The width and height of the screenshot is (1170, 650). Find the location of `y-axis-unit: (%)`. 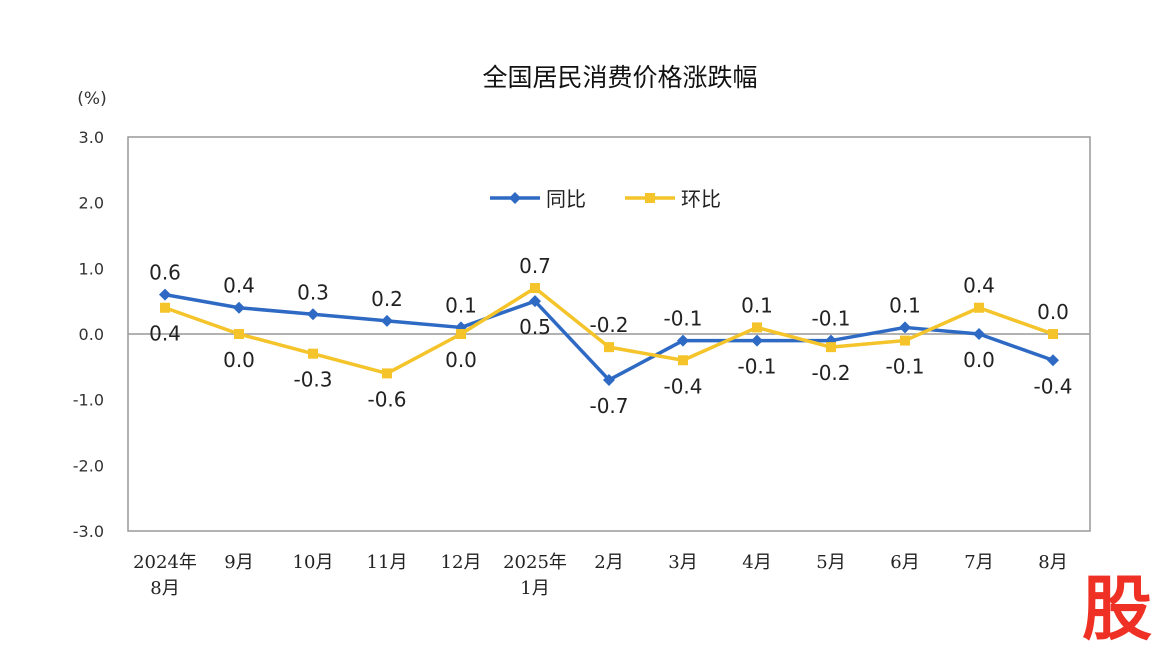

y-axis-unit: (%) is located at coordinates (91, 99).